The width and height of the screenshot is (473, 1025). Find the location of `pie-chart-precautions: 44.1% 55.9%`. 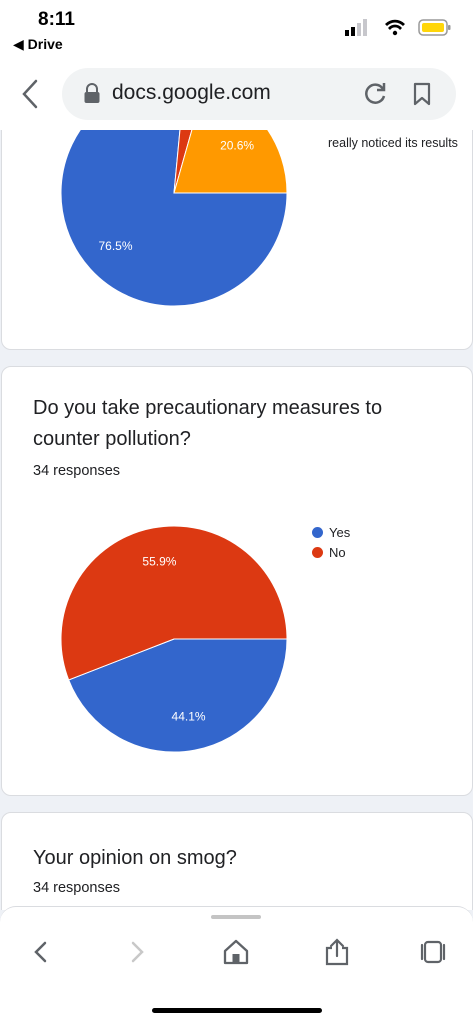

pie-chart-precautions: 44.1% 55.9% is located at coordinates (174, 639).